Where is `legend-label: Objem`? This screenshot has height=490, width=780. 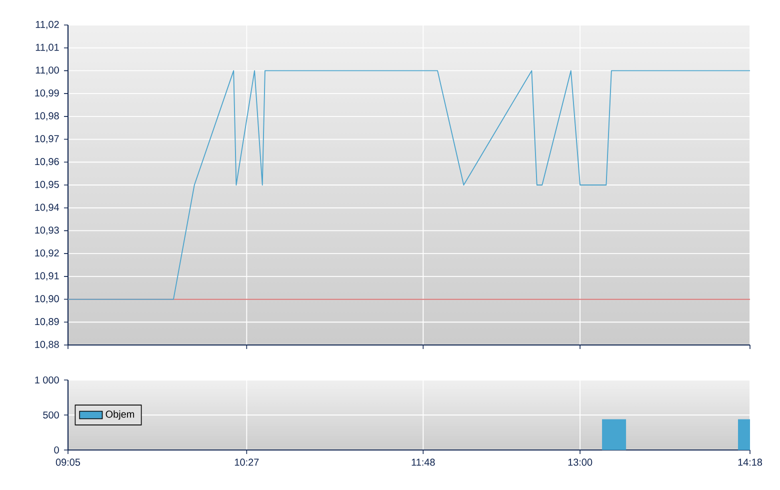 legend-label: Objem is located at coordinates (120, 415).